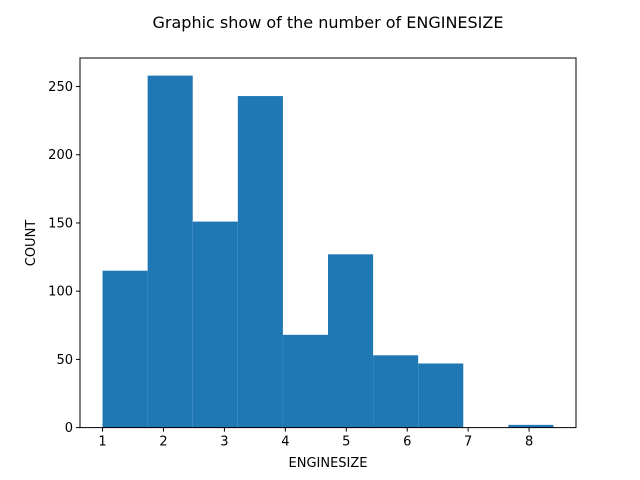 The image size is (640, 480). Describe the element at coordinates (64, 360) in the screenshot. I see `y-tick-label: 50` at that location.